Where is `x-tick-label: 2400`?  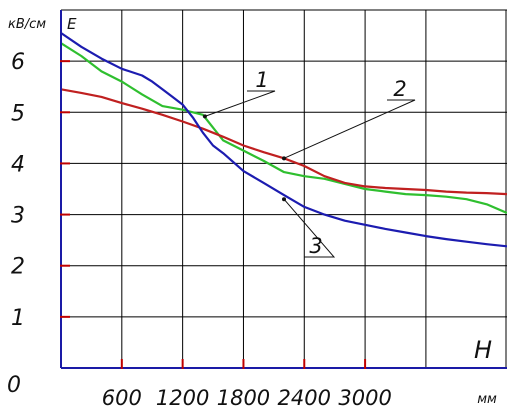 x-tick-label: 2400 is located at coordinates (304, 398).